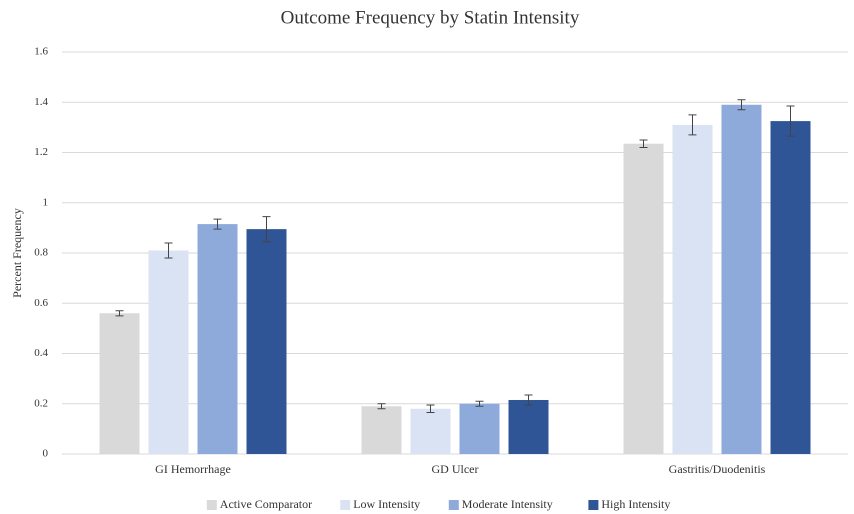 The width and height of the screenshot is (854, 514). What do you see at coordinates (46, 202) in the screenshot?
I see `y-tick-label: 1` at bounding box center [46, 202].